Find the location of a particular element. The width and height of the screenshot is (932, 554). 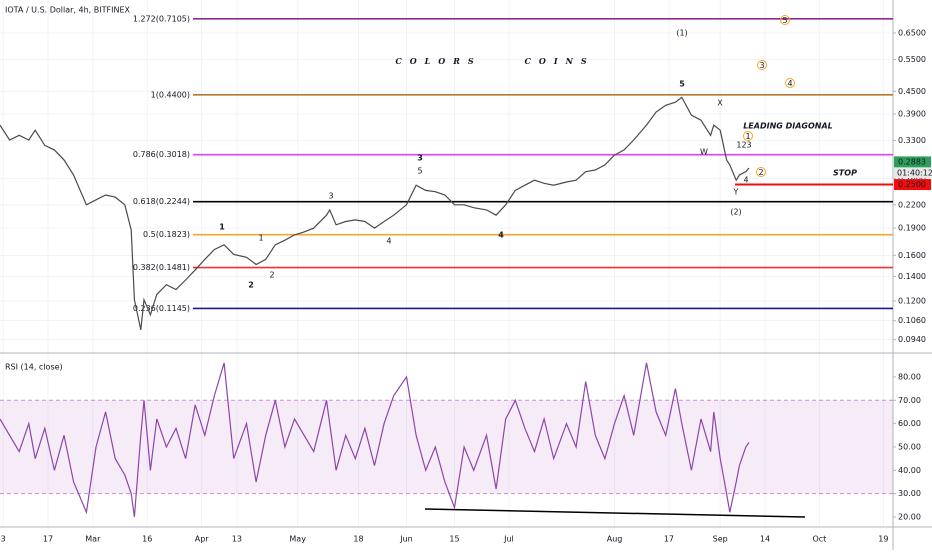

y-tick-label: 0.0940 is located at coordinates (912, 339).